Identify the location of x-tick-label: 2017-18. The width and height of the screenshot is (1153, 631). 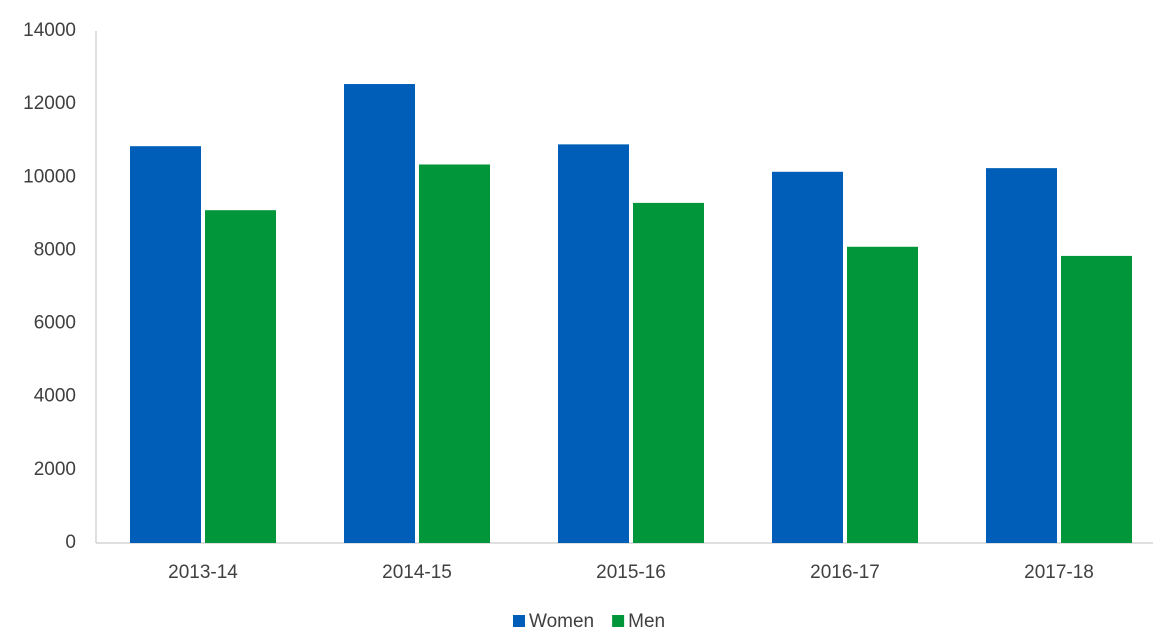
(1059, 572).